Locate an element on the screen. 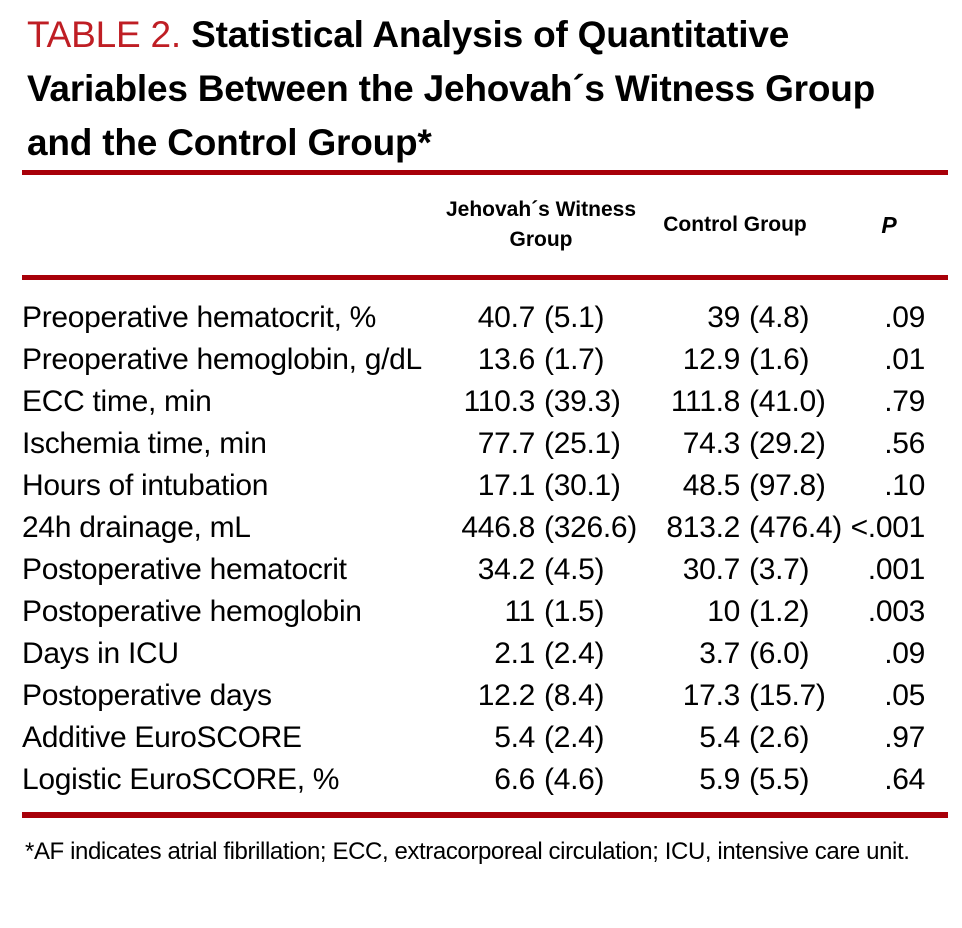 The width and height of the screenshot is (962, 928). control-sd-value: (29.2) is located at coordinates (787, 443).